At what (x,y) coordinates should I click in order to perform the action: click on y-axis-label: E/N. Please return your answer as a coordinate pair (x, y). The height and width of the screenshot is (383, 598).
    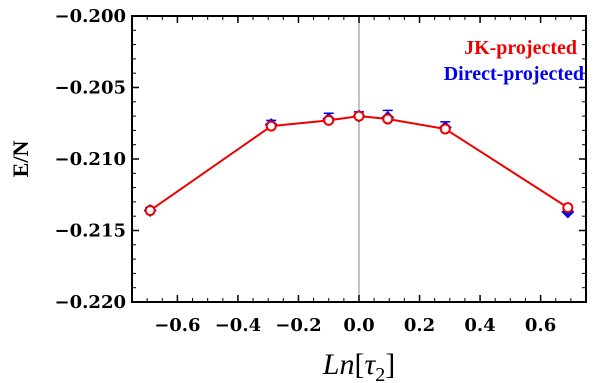
    Looking at the image, I should click on (20, 159).